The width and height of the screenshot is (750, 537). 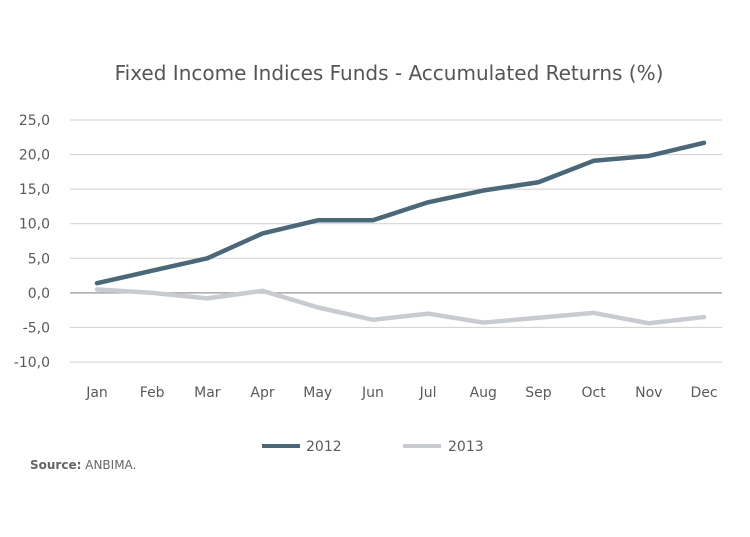 What do you see at coordinates (703, 393) in the screenshot?
I see `x-tick-label: Dec` at bounding box center [703, 393].